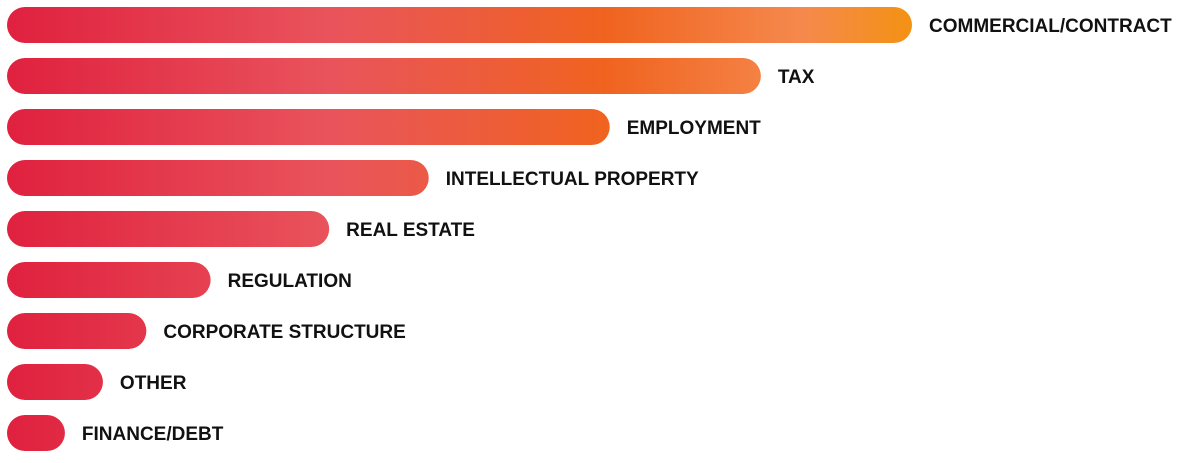  Describe the element at coordinates (55, 382) in the screenshot. I see `bar-other` at that location.